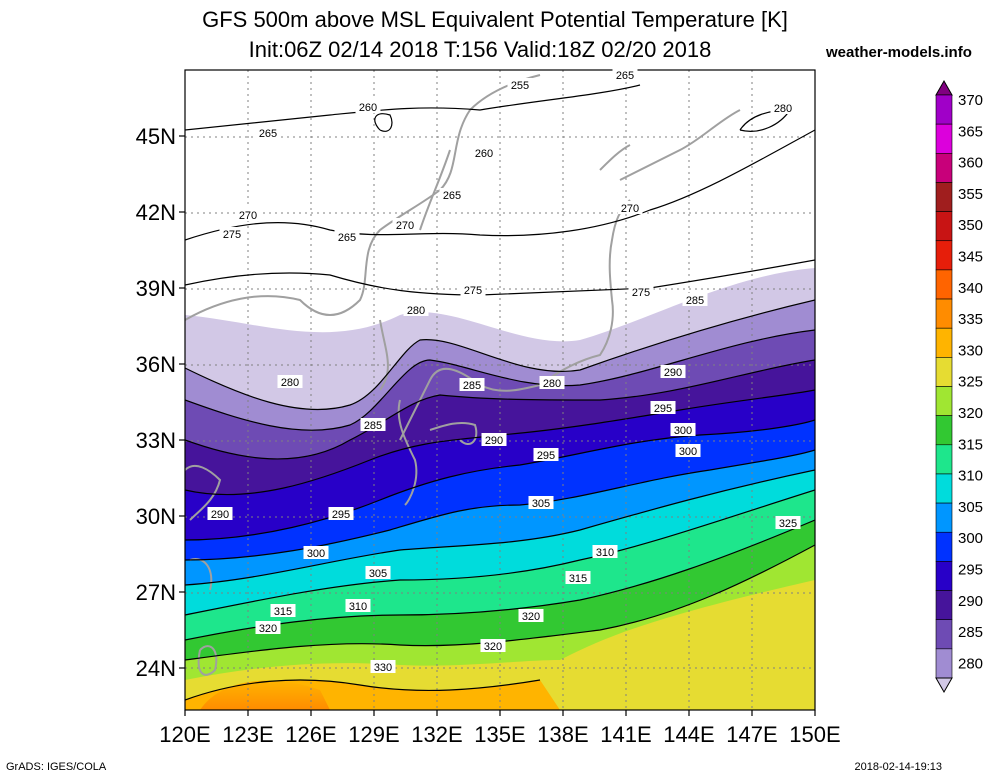 The image size is (1000, 779). What do you see at coordinates (160, 402) in the screenshot?
I see `latitude-axis: 24N 27N 30N 33N 36N 39N 42N 45N` at bounding box center [160, 402].